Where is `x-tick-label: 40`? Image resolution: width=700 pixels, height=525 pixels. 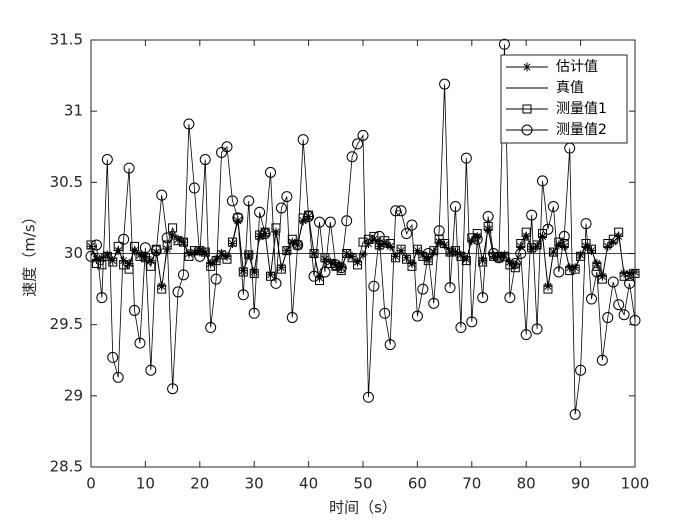
x-tick-label: 40 is located at coordinates (308, 484).